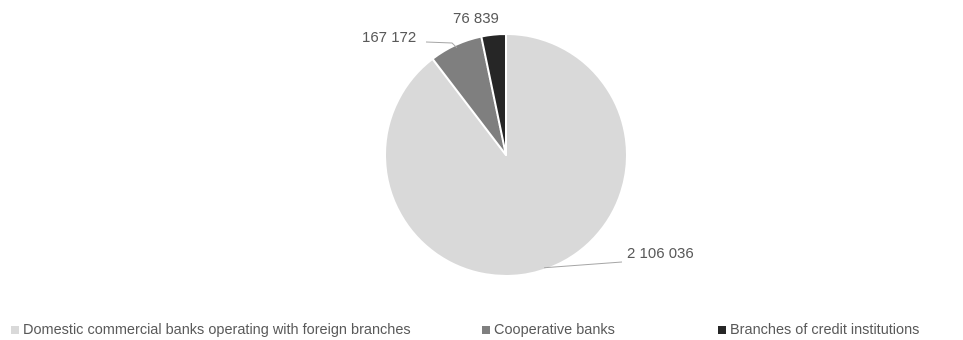  I want to click on data-label-domestic-commercial-banks: 2 106 036, so click(660, 253).